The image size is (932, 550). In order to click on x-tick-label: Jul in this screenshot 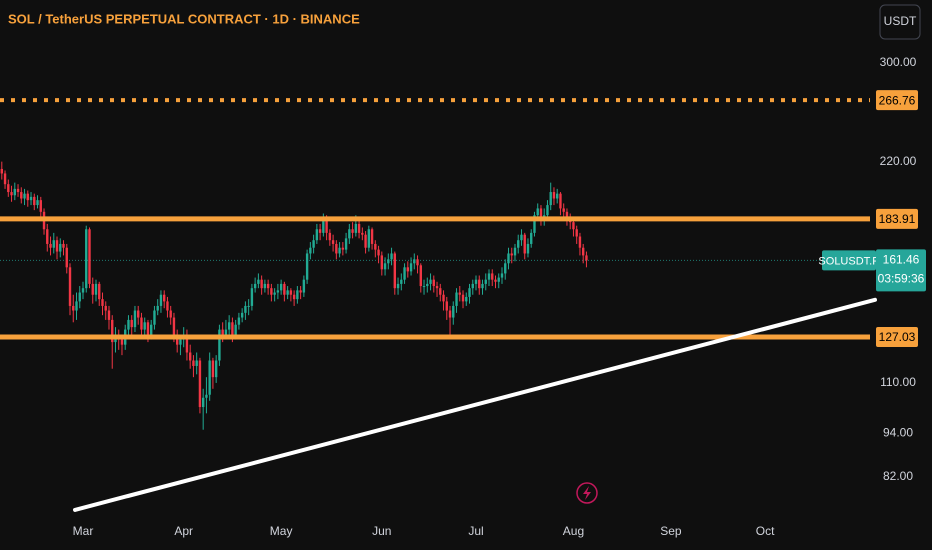, I will do `click(475, 531)`.